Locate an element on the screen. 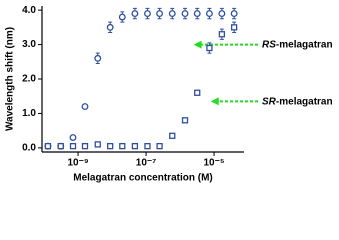  y-tick-label: 3.0 is located at coordinates (29, 44).